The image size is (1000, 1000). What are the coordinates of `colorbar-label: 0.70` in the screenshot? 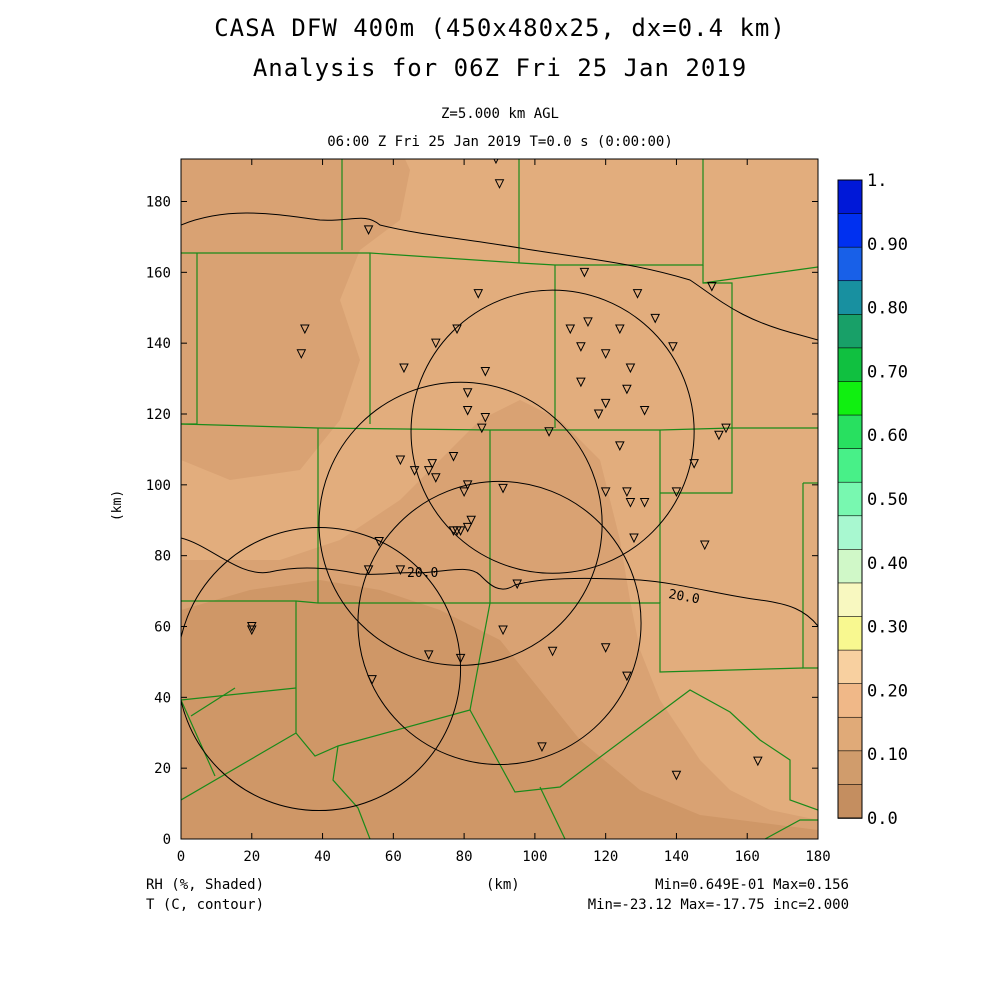 It's located at (887, 372).